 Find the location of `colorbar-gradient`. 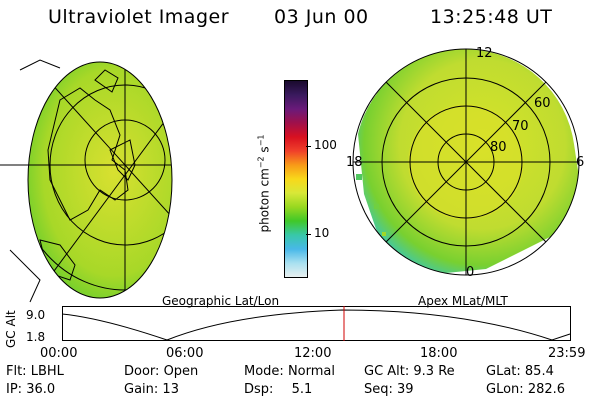

colorbar-gradient is located at coordinates (296, 179).